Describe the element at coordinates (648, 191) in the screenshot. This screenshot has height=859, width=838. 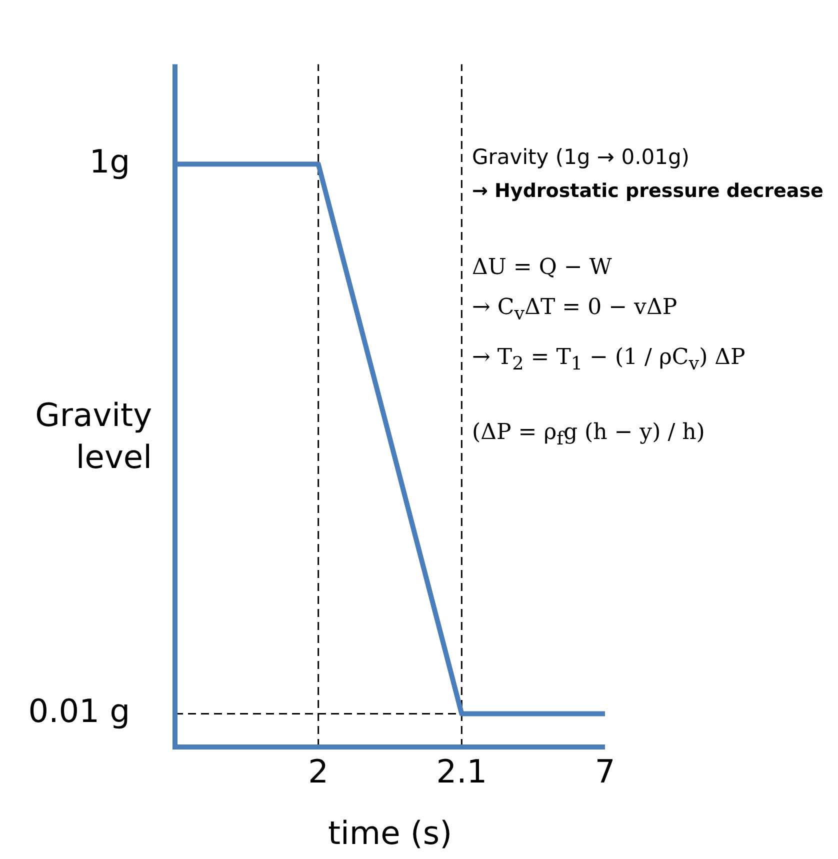
I see `annotation: → Hydrostatic pressure decrease` at that location.